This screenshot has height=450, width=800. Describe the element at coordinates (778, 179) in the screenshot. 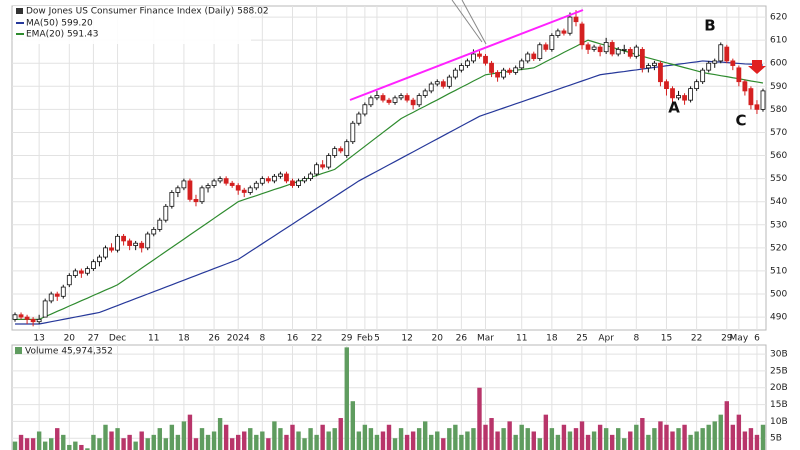

I see `y-tick-label: 550` at that location.